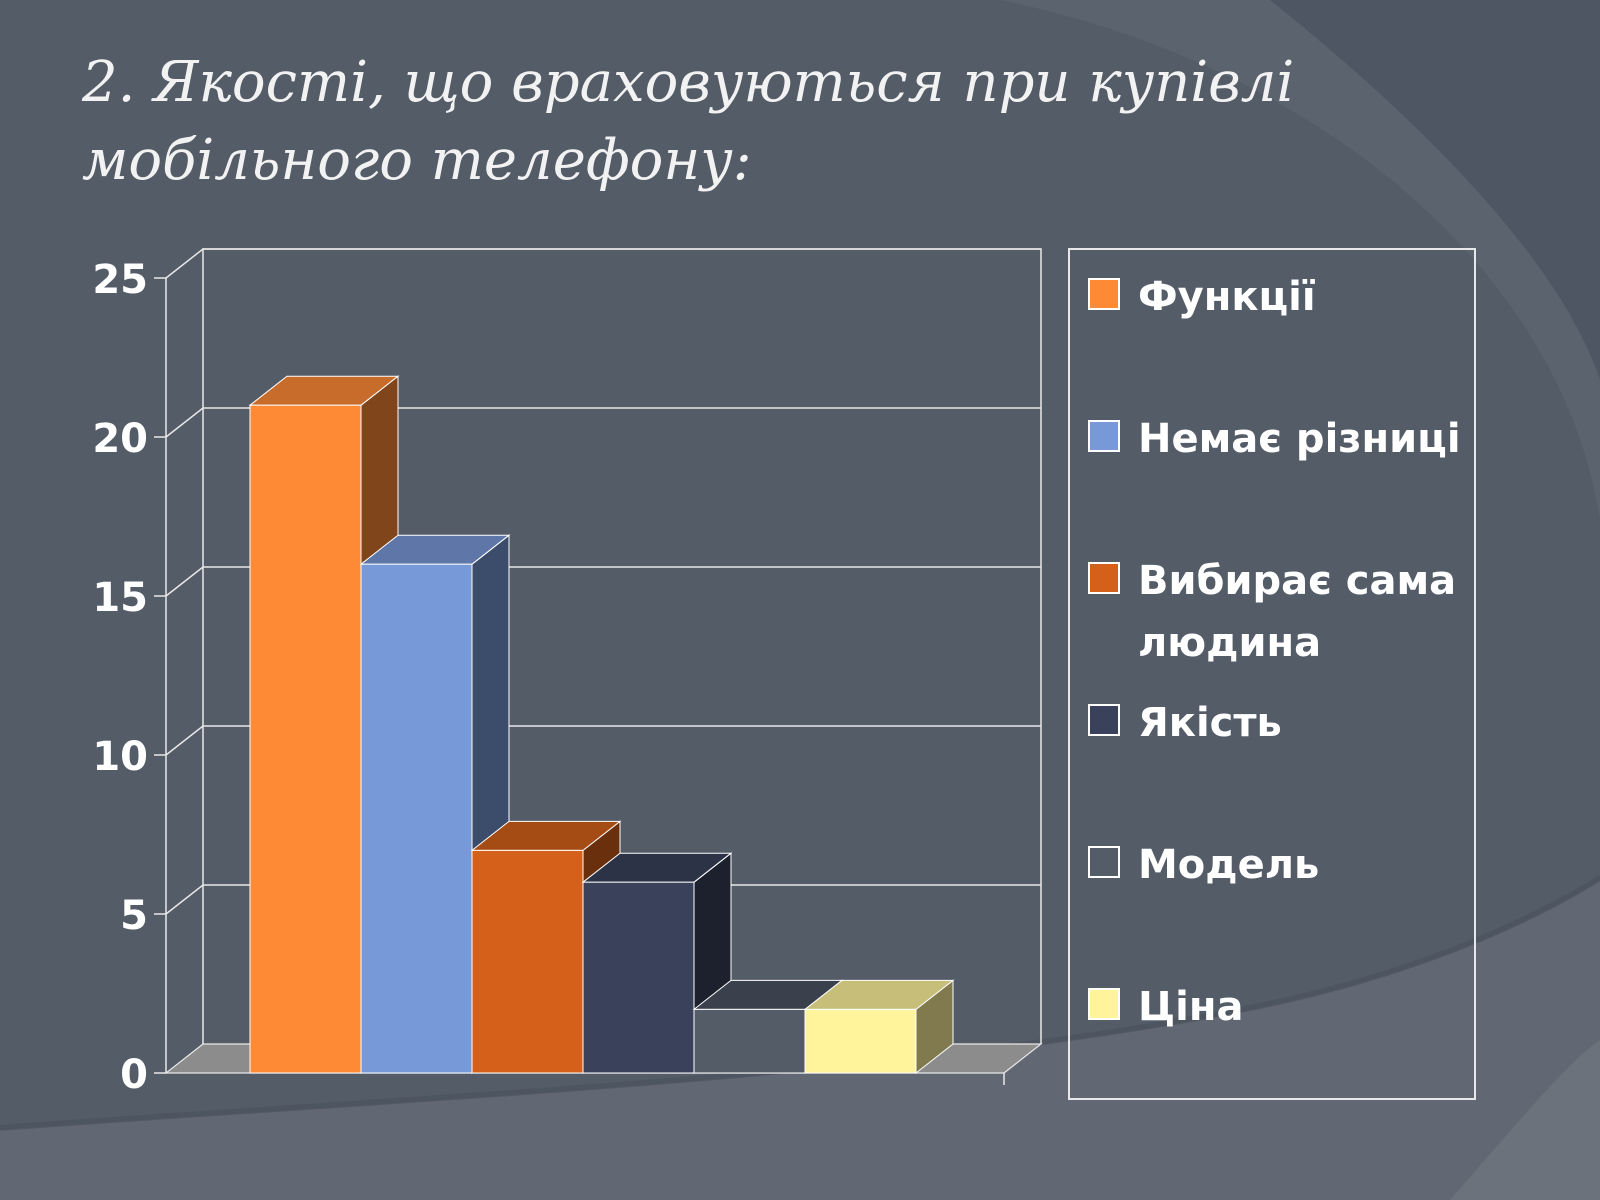 This screenshot has width=1600, height=1200. What do you see at coordinates (1229, 865) in the screenshot?
I see `legend-label-model: Модель` at bounding box center [1229, 865].